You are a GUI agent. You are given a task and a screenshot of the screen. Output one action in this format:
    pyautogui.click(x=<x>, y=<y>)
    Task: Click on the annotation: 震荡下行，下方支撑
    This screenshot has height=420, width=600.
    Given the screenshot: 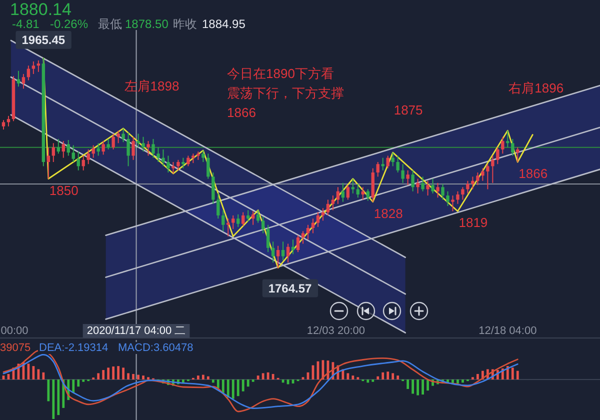 What is the action you would take?
    pyautogui.click(x=285, y=93)
    